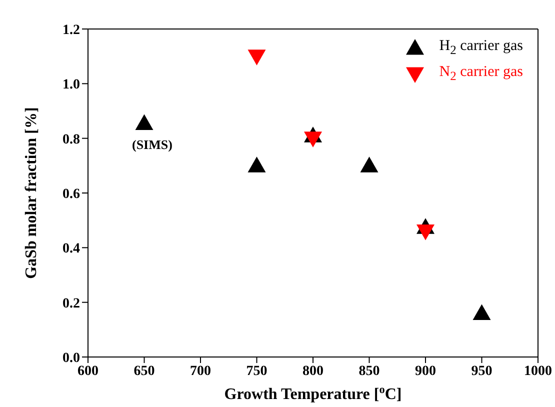 This screenshot has width=555, height=407. Describe the element at coordinates (71, 140) in the screenshot. I see `y-tick-label: 0.8` at that location.